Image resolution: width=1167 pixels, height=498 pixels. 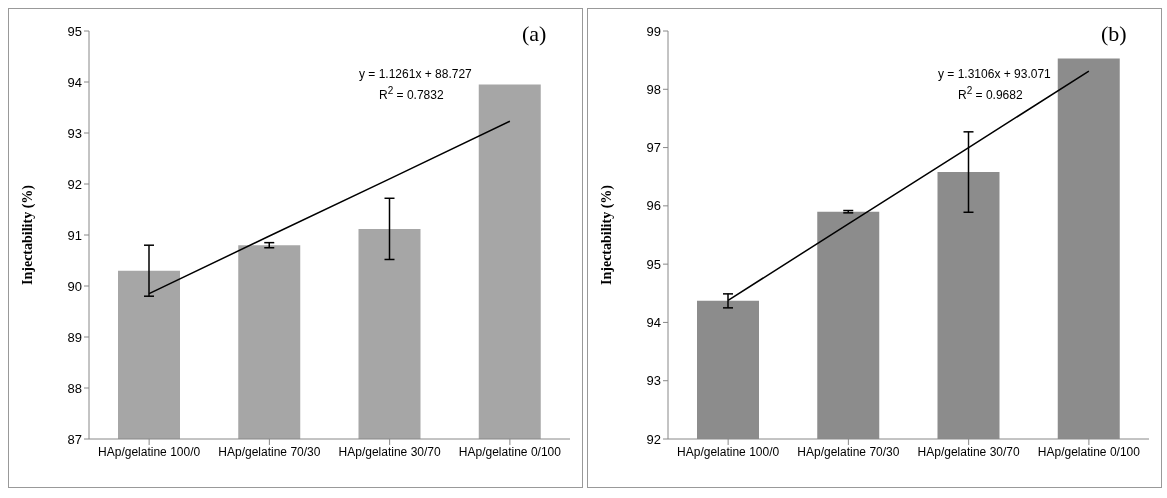 What do you see at coordinates (994, 74) in the screenshot?
I see `annotation: y = 1.3106x + 93.071` at bounding box center [994, 74].